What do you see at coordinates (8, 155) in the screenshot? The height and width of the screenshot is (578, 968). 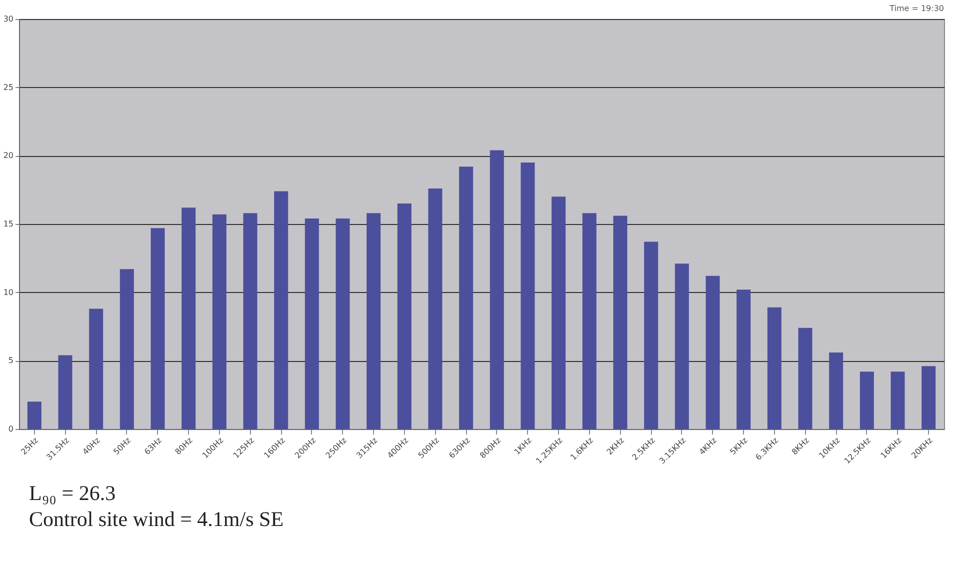 I see `y-tick-label: 20` at bounding box center [8, 155].